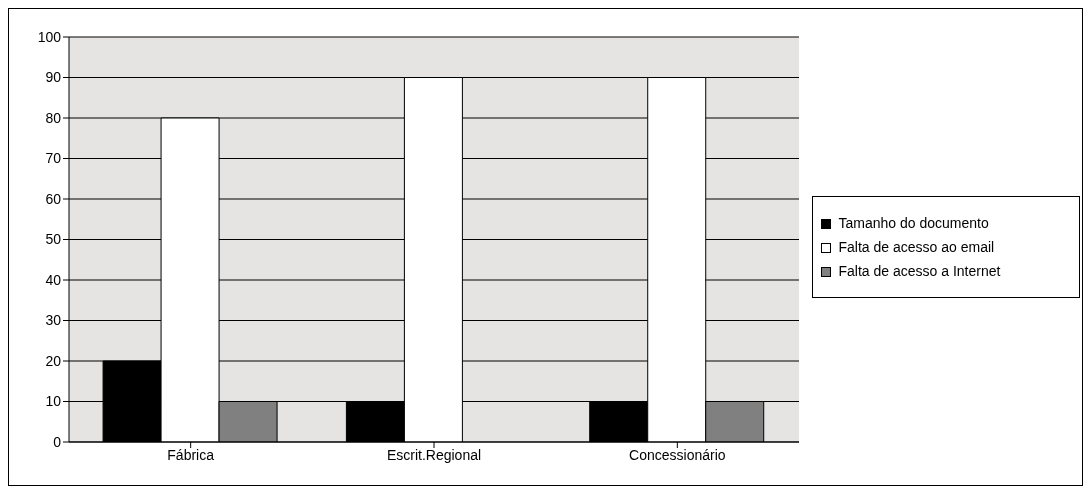  What do you see at coordinates (57, 441) in the screenshot?
I see `y-tick-label: 0` at bounding box center [57, 441].